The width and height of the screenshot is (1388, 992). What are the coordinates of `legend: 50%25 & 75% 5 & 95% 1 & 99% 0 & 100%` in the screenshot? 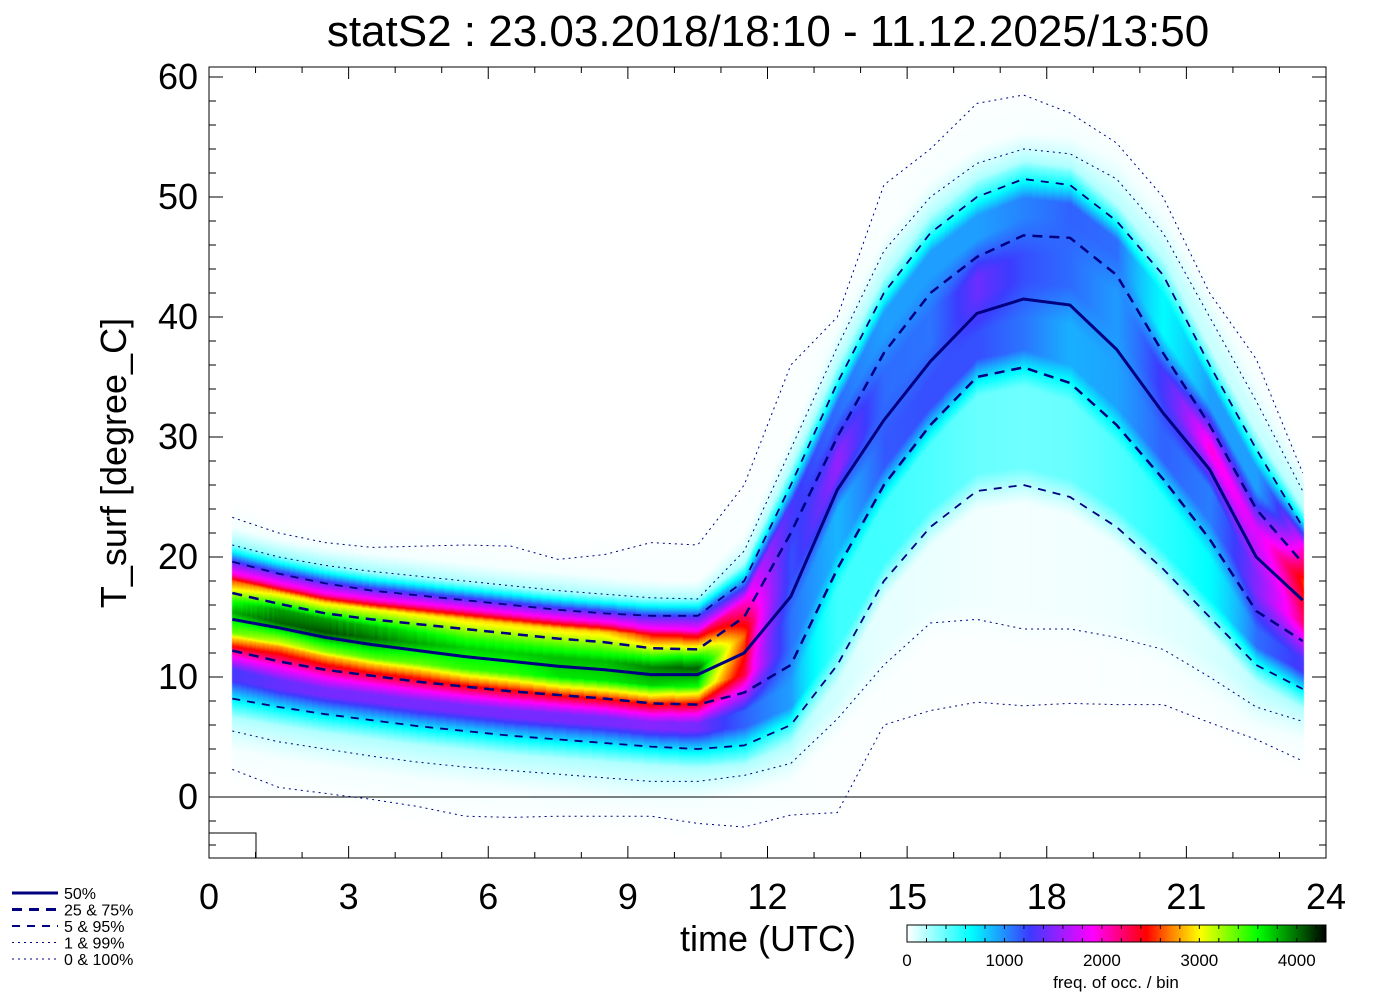 It's located at (72, 927).